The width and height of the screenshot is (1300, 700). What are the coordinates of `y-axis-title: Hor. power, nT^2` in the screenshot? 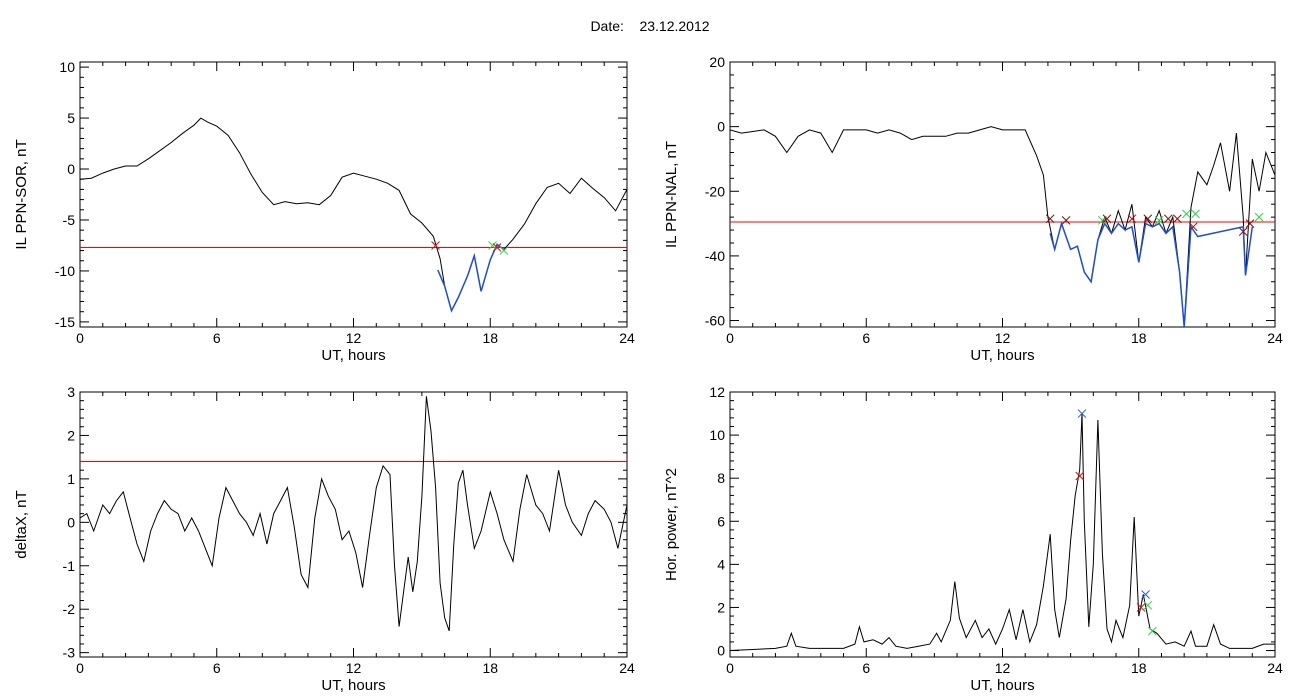 It's located at (671, 524).